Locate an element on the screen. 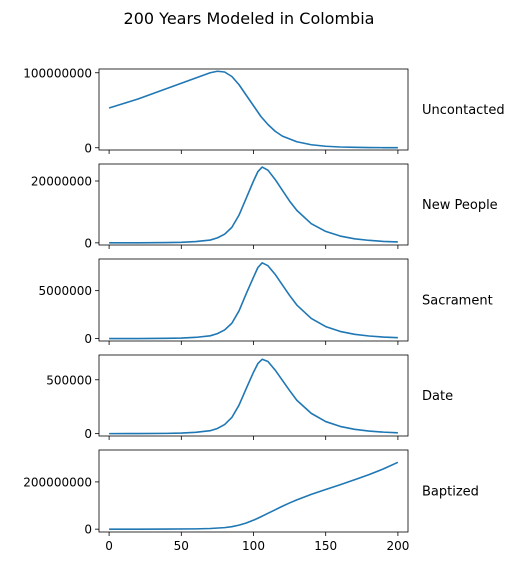 The width and height of the screenshot is (520, 565). panel-4: 0 500000 Date is located at coordinates (249, 397).